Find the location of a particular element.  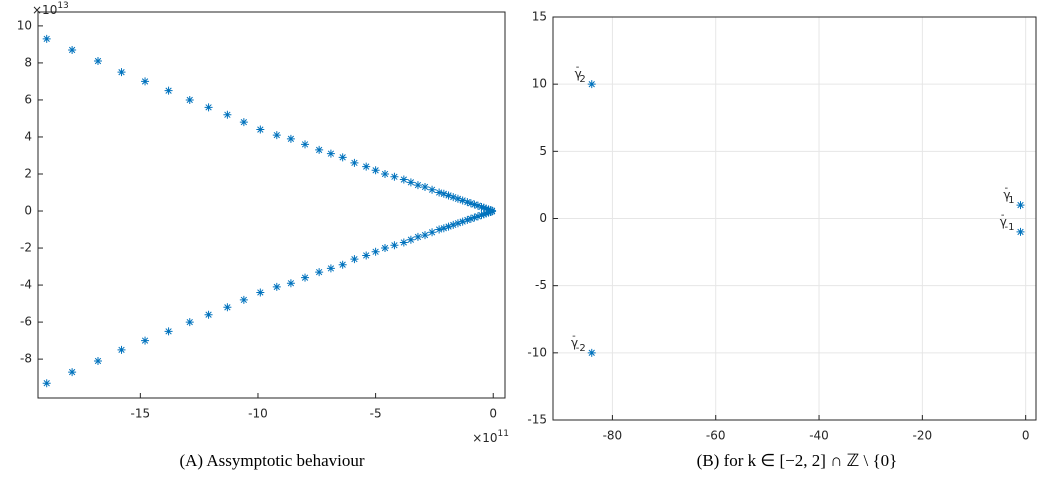

x-tick-label: -20 is located at coordinates (923, 436).